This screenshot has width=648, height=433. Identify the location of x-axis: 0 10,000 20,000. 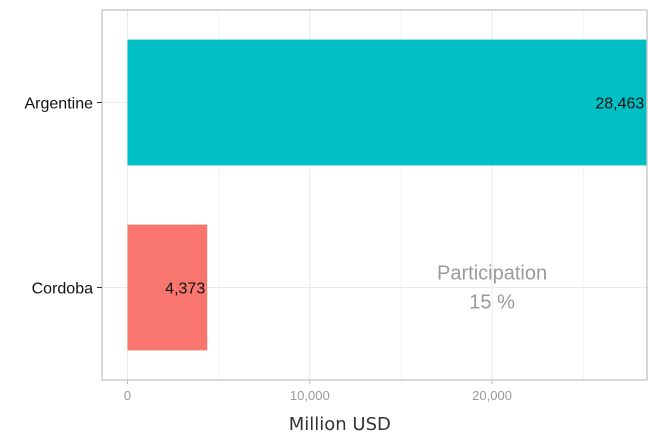
(318, 391).